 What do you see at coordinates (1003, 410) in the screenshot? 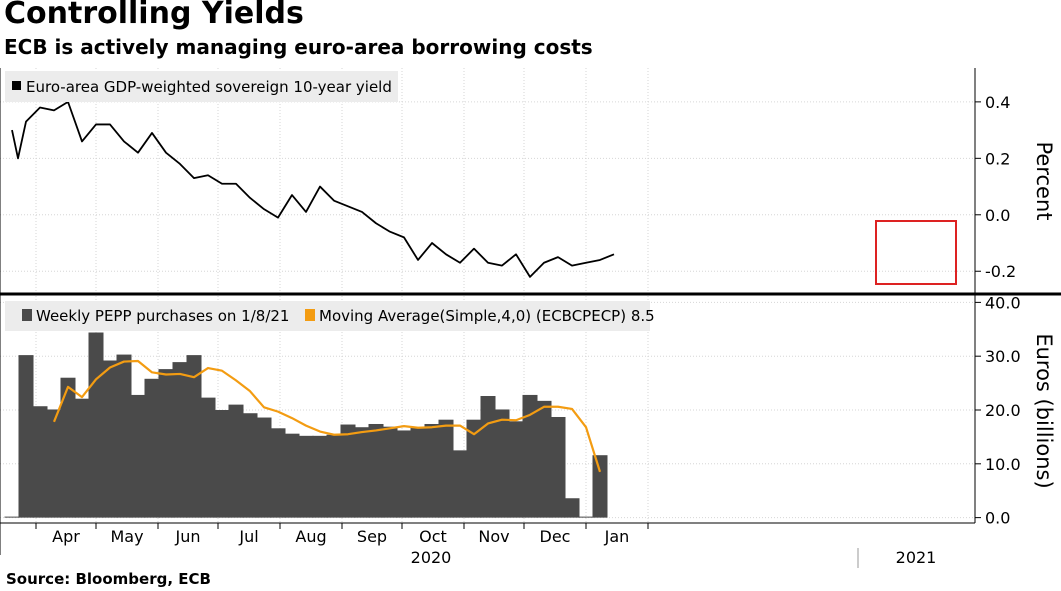
I see `pepp-tick-label: 20.0` at bounding box center [1003, 410].